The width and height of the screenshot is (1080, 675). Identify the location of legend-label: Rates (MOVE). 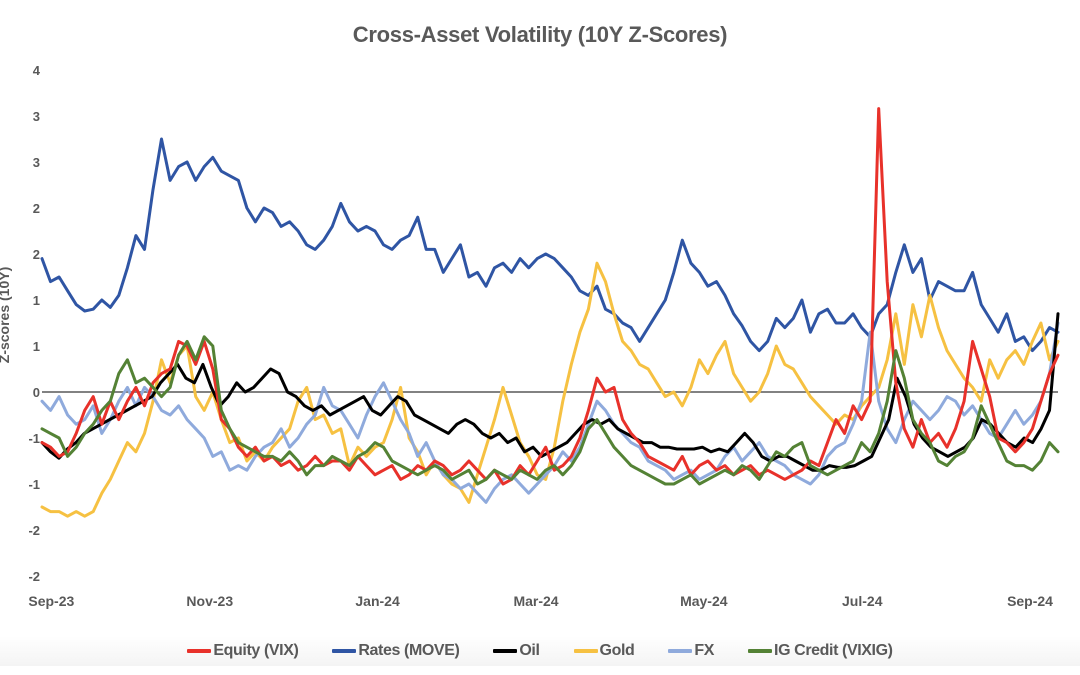
(409, 650).